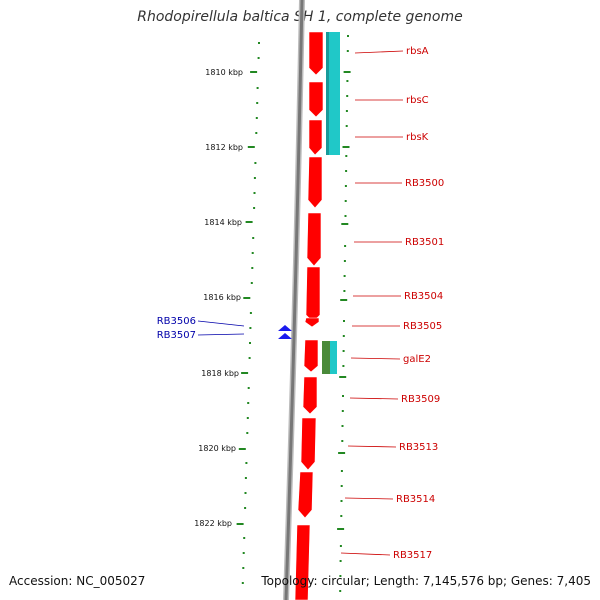 Image resolution: width=600 pixels, height=600 pixels. Describe the element at coordinates (222, 297) in the screenshot. I see `kbp-label-1816: 1816 kbp` at that location.